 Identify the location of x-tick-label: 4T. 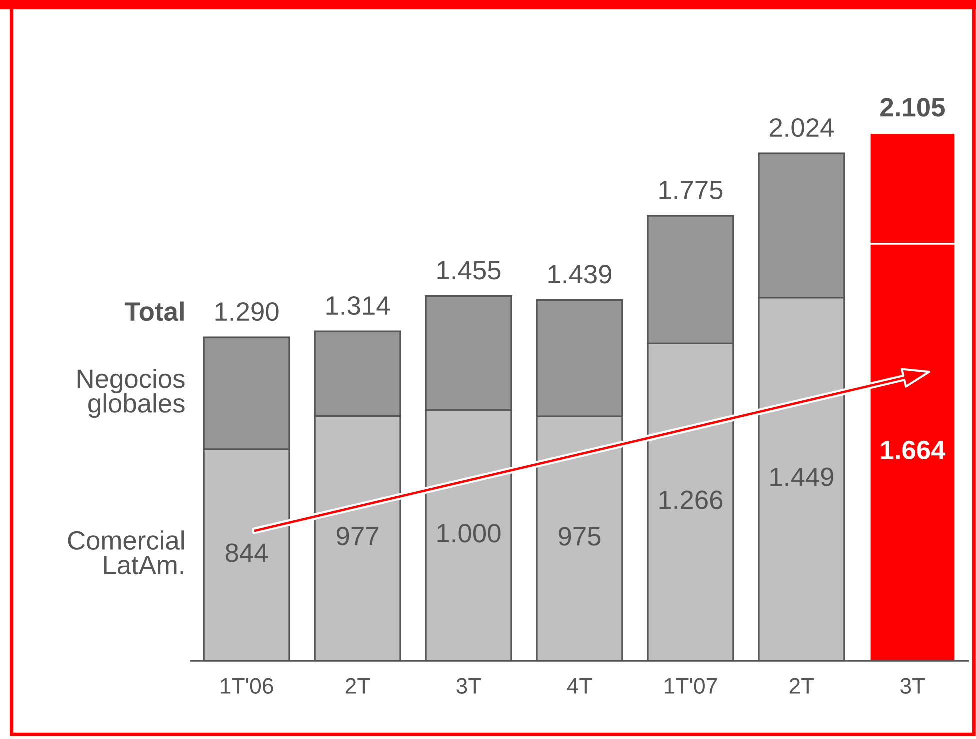
(579, 686).